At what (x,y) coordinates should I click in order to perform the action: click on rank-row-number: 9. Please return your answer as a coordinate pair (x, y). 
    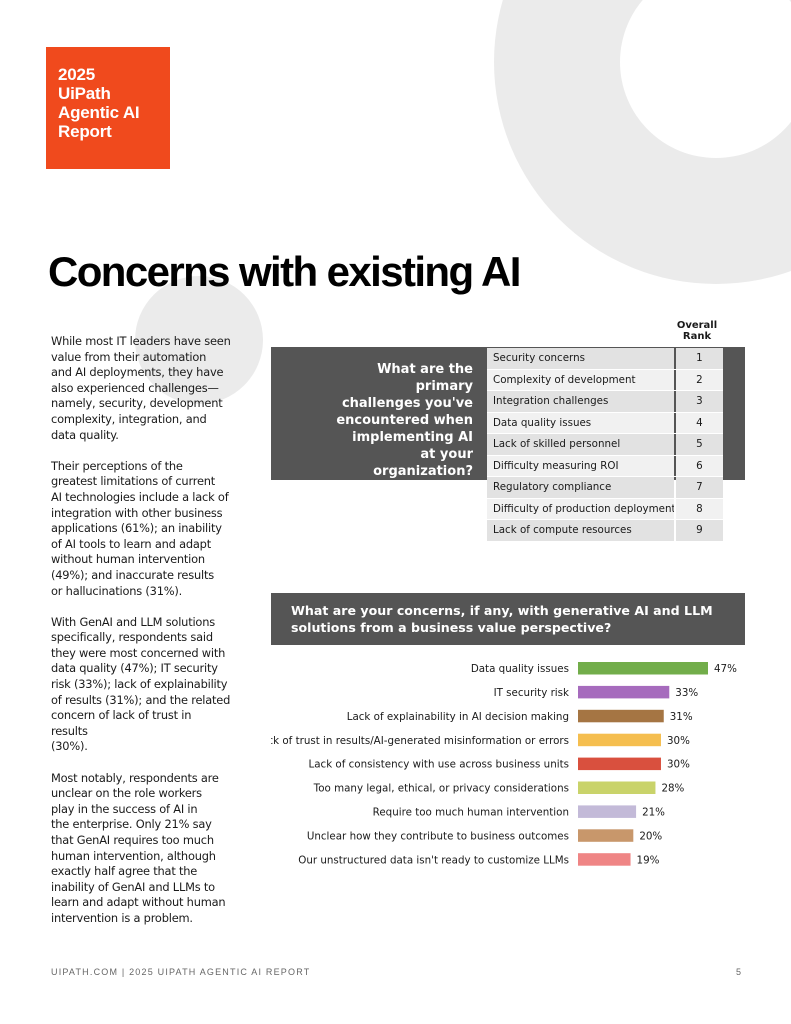
    Looking at the image, I should click on (699, 530).